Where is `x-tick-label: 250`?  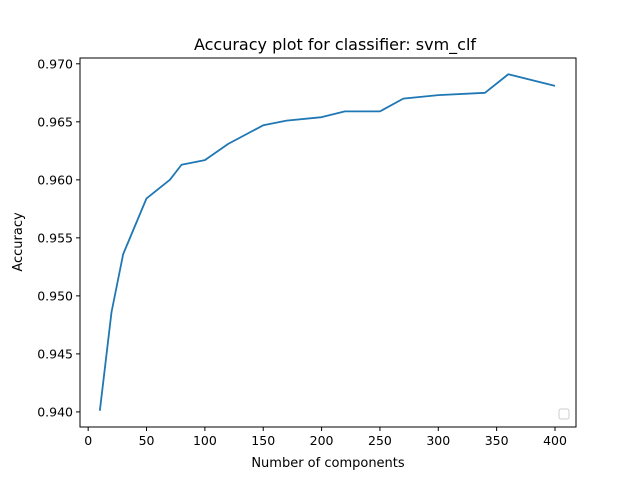
x-tick-label: 250 is located at coordinates (380, 440).